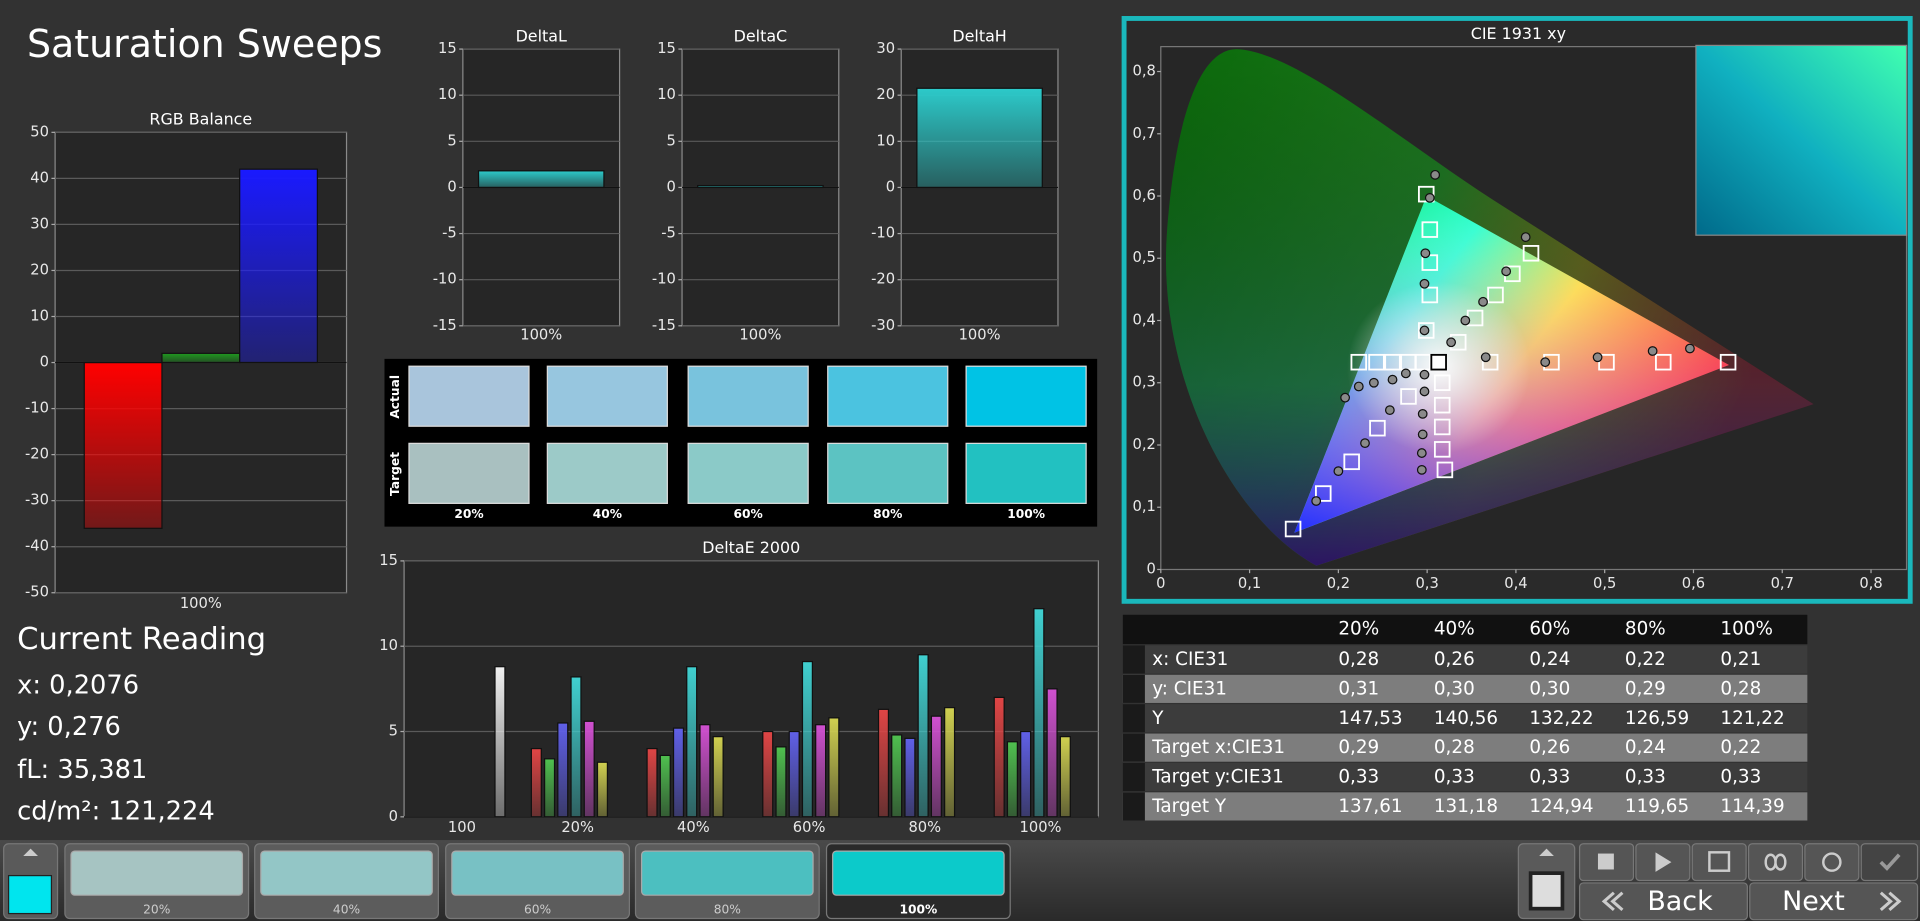 The width and height of the screenshot is (1920, 921). I want to click on swatch-label: 20%, so click(468, 514).